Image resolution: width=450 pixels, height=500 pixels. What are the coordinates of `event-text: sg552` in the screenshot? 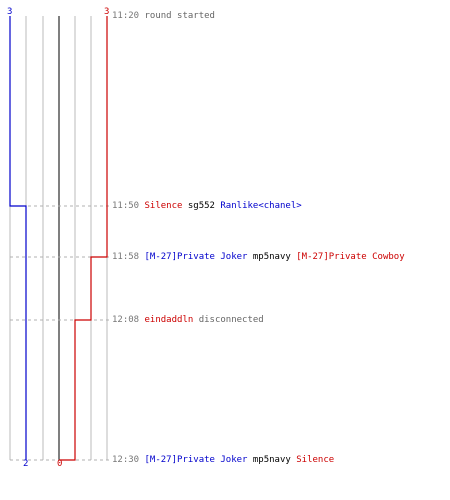 It's located at (201, 206).